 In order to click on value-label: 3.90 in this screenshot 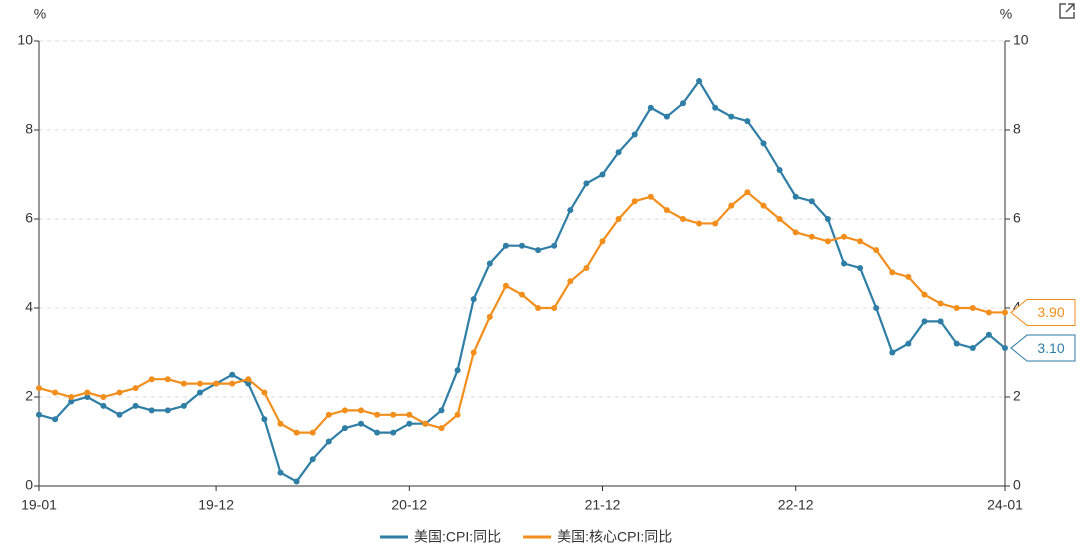, I will do `click(1050, 312)`.